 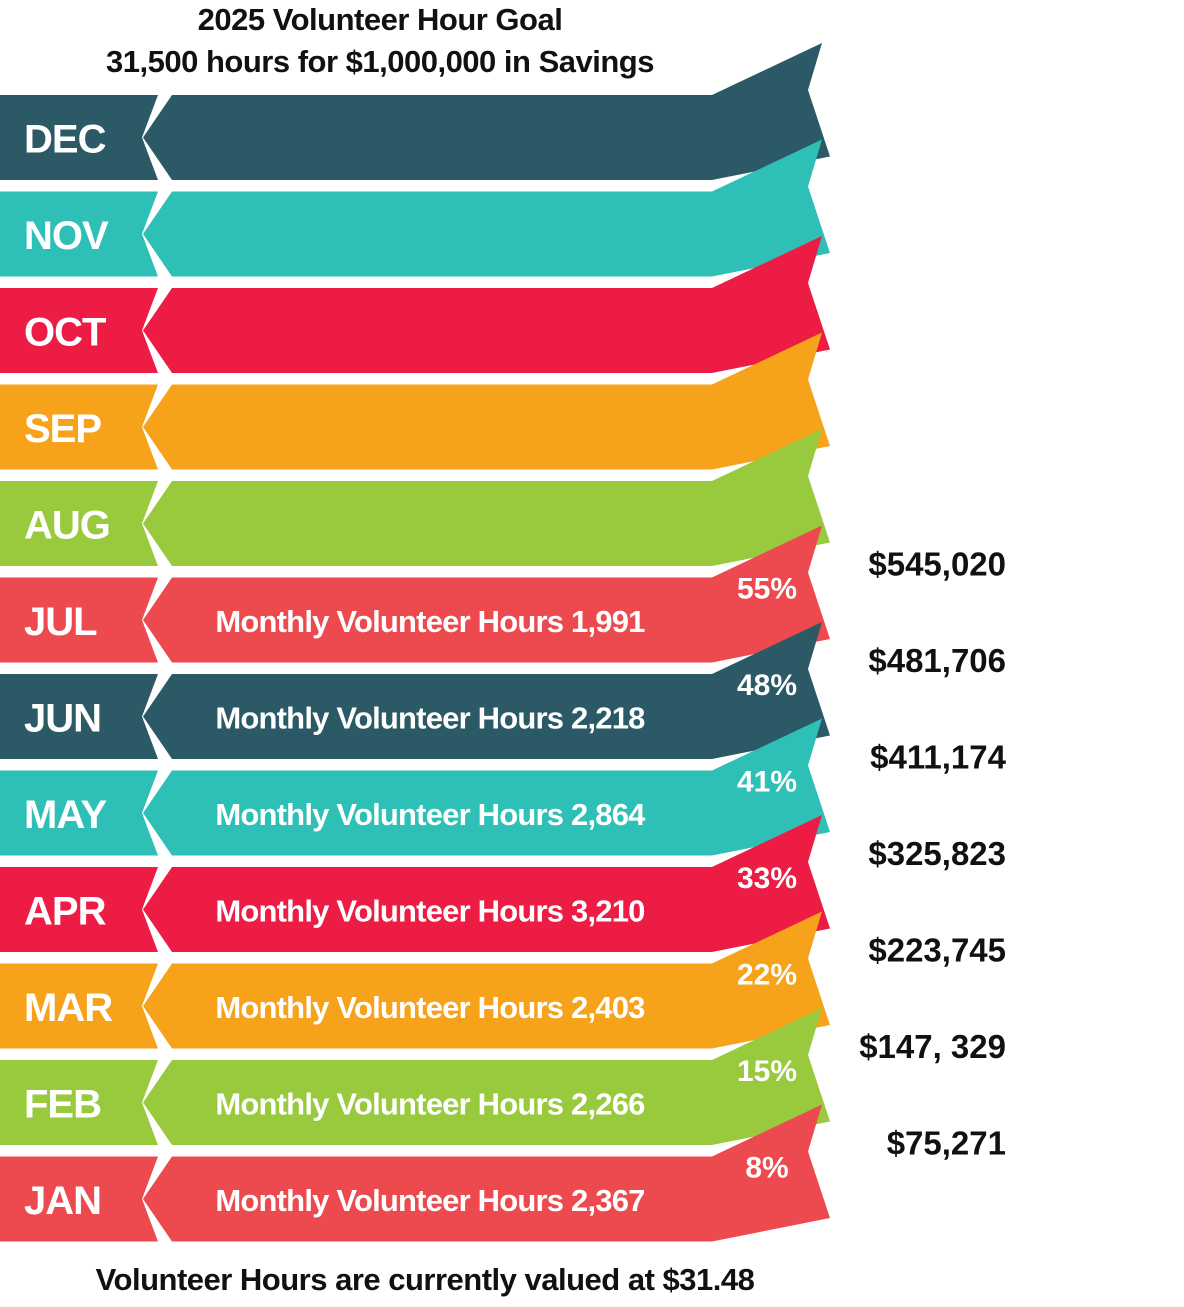 I want to click on cumulative-savings-label: $481,706, so click(x=937, y=660).